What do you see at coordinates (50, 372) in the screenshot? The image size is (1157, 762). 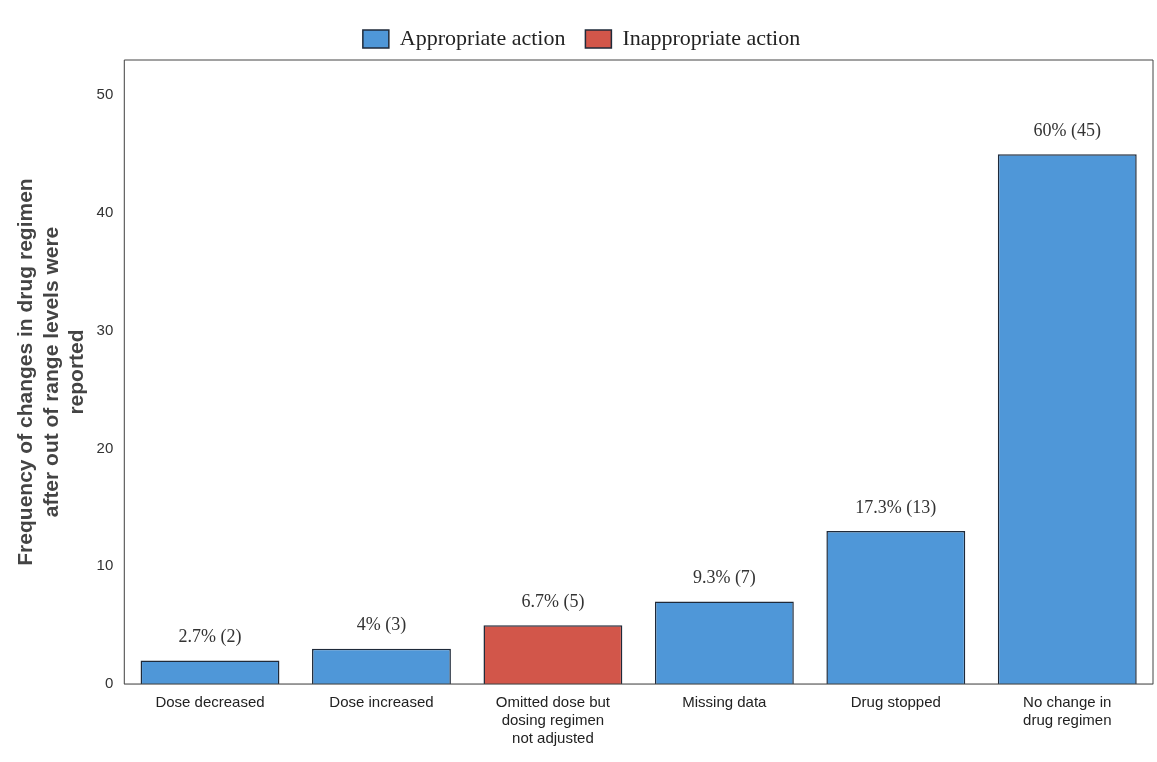 I see `y-axis-title: Frequency of changes in drug regimen after out of range levels were reported` at bounding box center [50, 372].